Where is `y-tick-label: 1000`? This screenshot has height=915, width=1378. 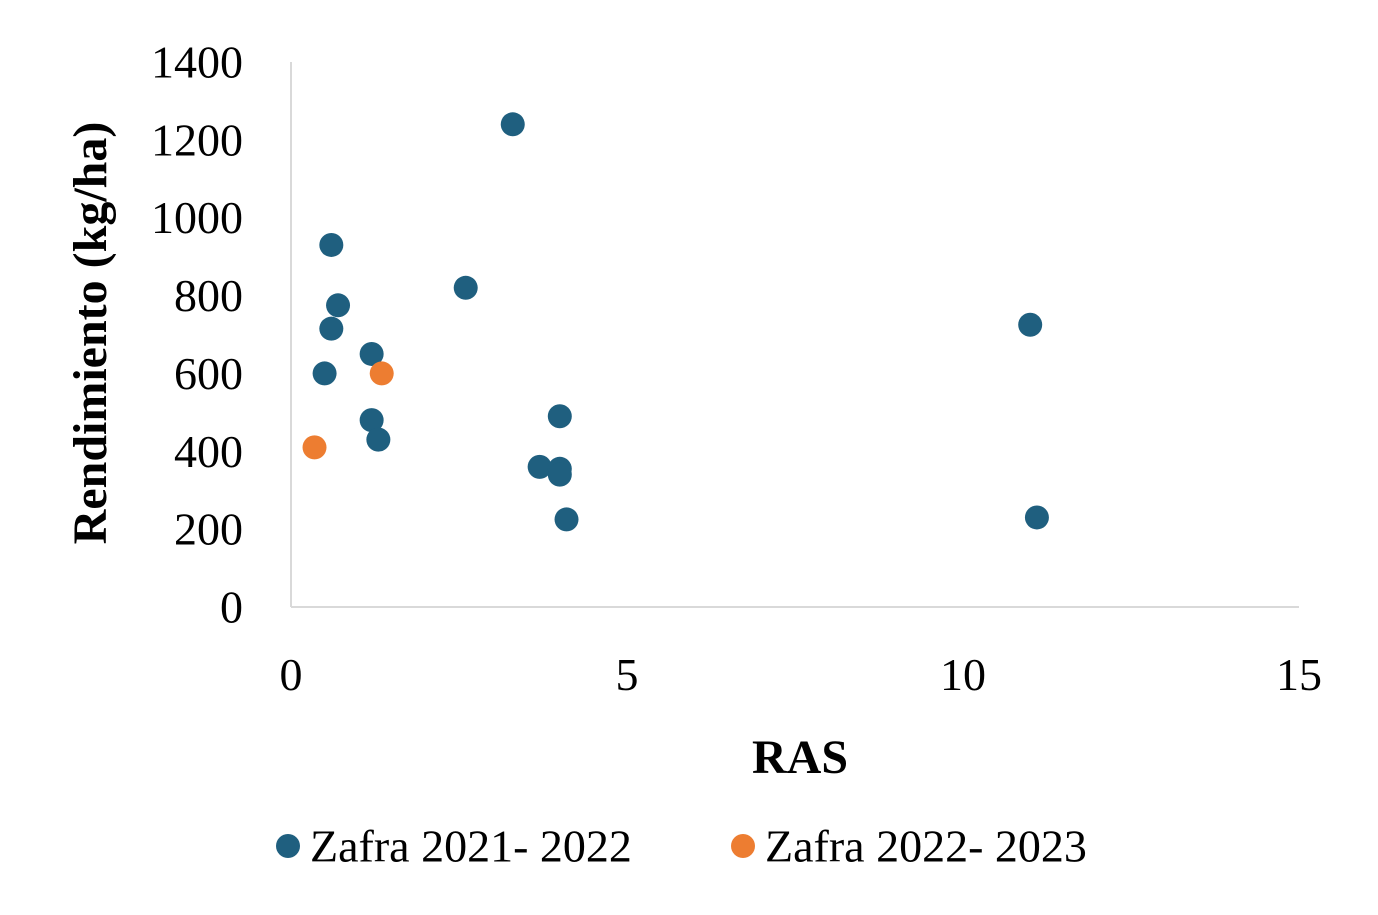 y-tick-label: 1000 is located at coordinates (197, 217).